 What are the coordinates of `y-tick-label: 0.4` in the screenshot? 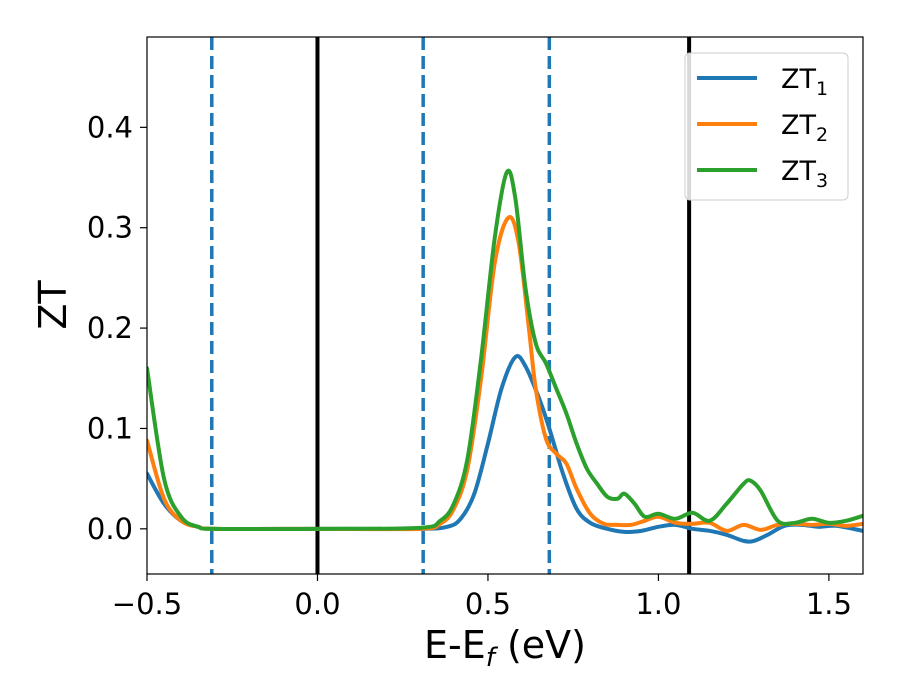 It's located at (110, 127).